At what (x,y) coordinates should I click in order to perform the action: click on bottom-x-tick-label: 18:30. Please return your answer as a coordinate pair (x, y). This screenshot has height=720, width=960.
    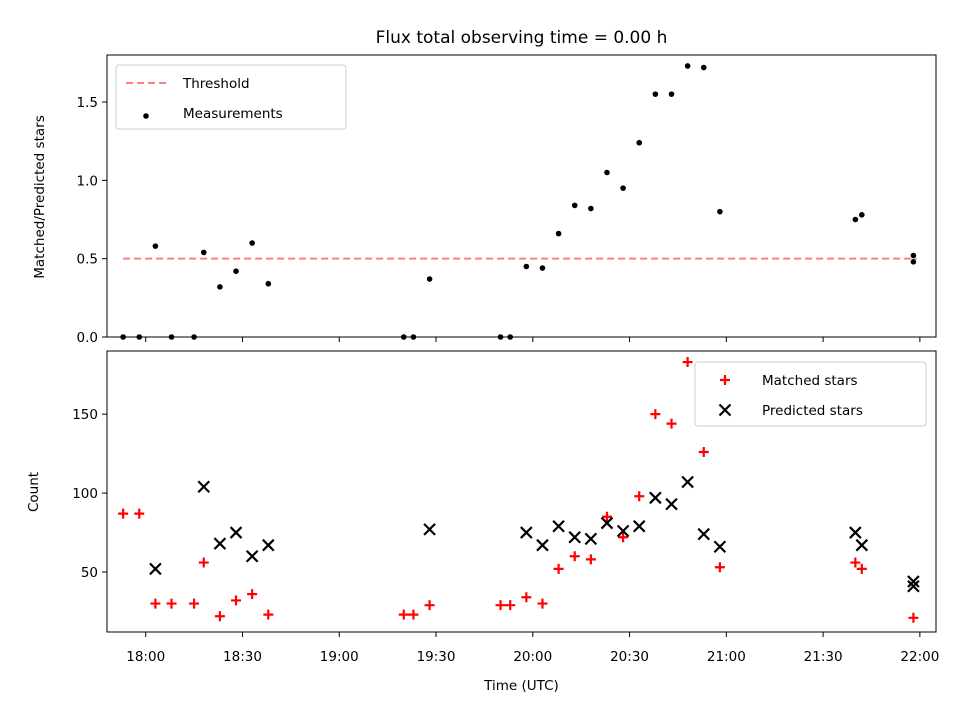
    Looking at the image, I should click on (242, 657).